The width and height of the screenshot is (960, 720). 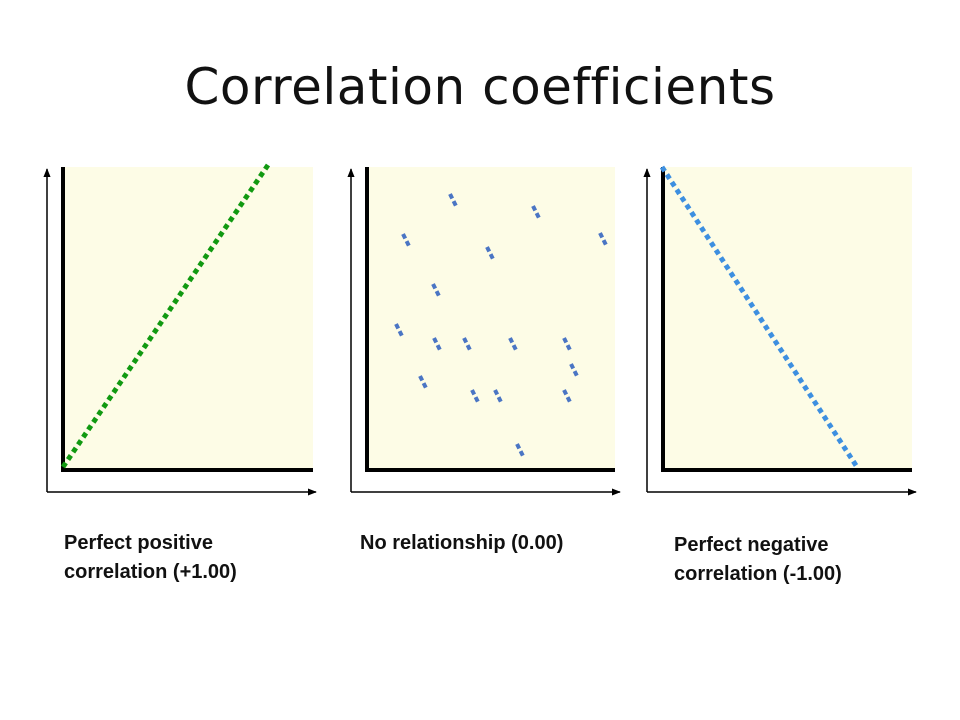 I want to click on plot-area-negative, so click(x=787, y=318).